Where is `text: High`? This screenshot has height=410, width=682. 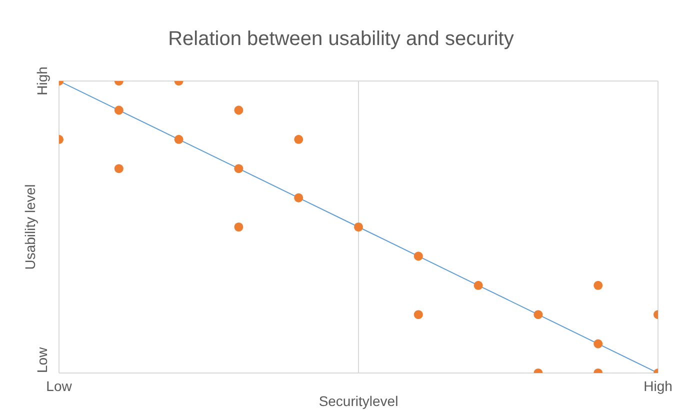 text: High is located at coordinates (42, 81).